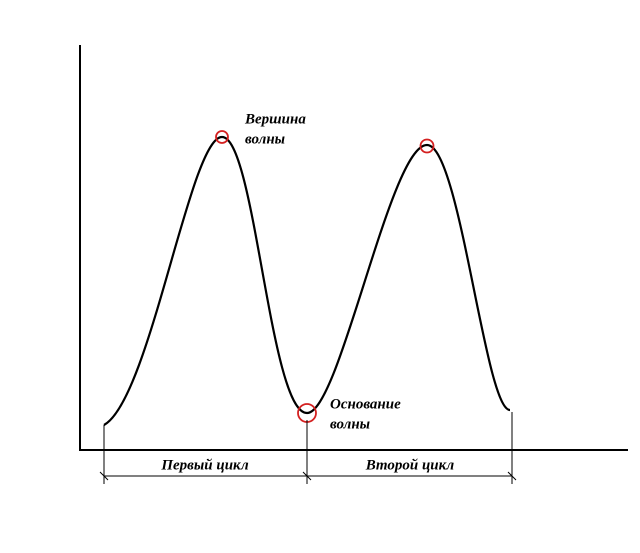 This screenshot has height=553, width=640. What do you see at coordinates (410, 465) in the screenshot?
I see `cycle-label: Второй цикл` at bounding box center [410, 465].